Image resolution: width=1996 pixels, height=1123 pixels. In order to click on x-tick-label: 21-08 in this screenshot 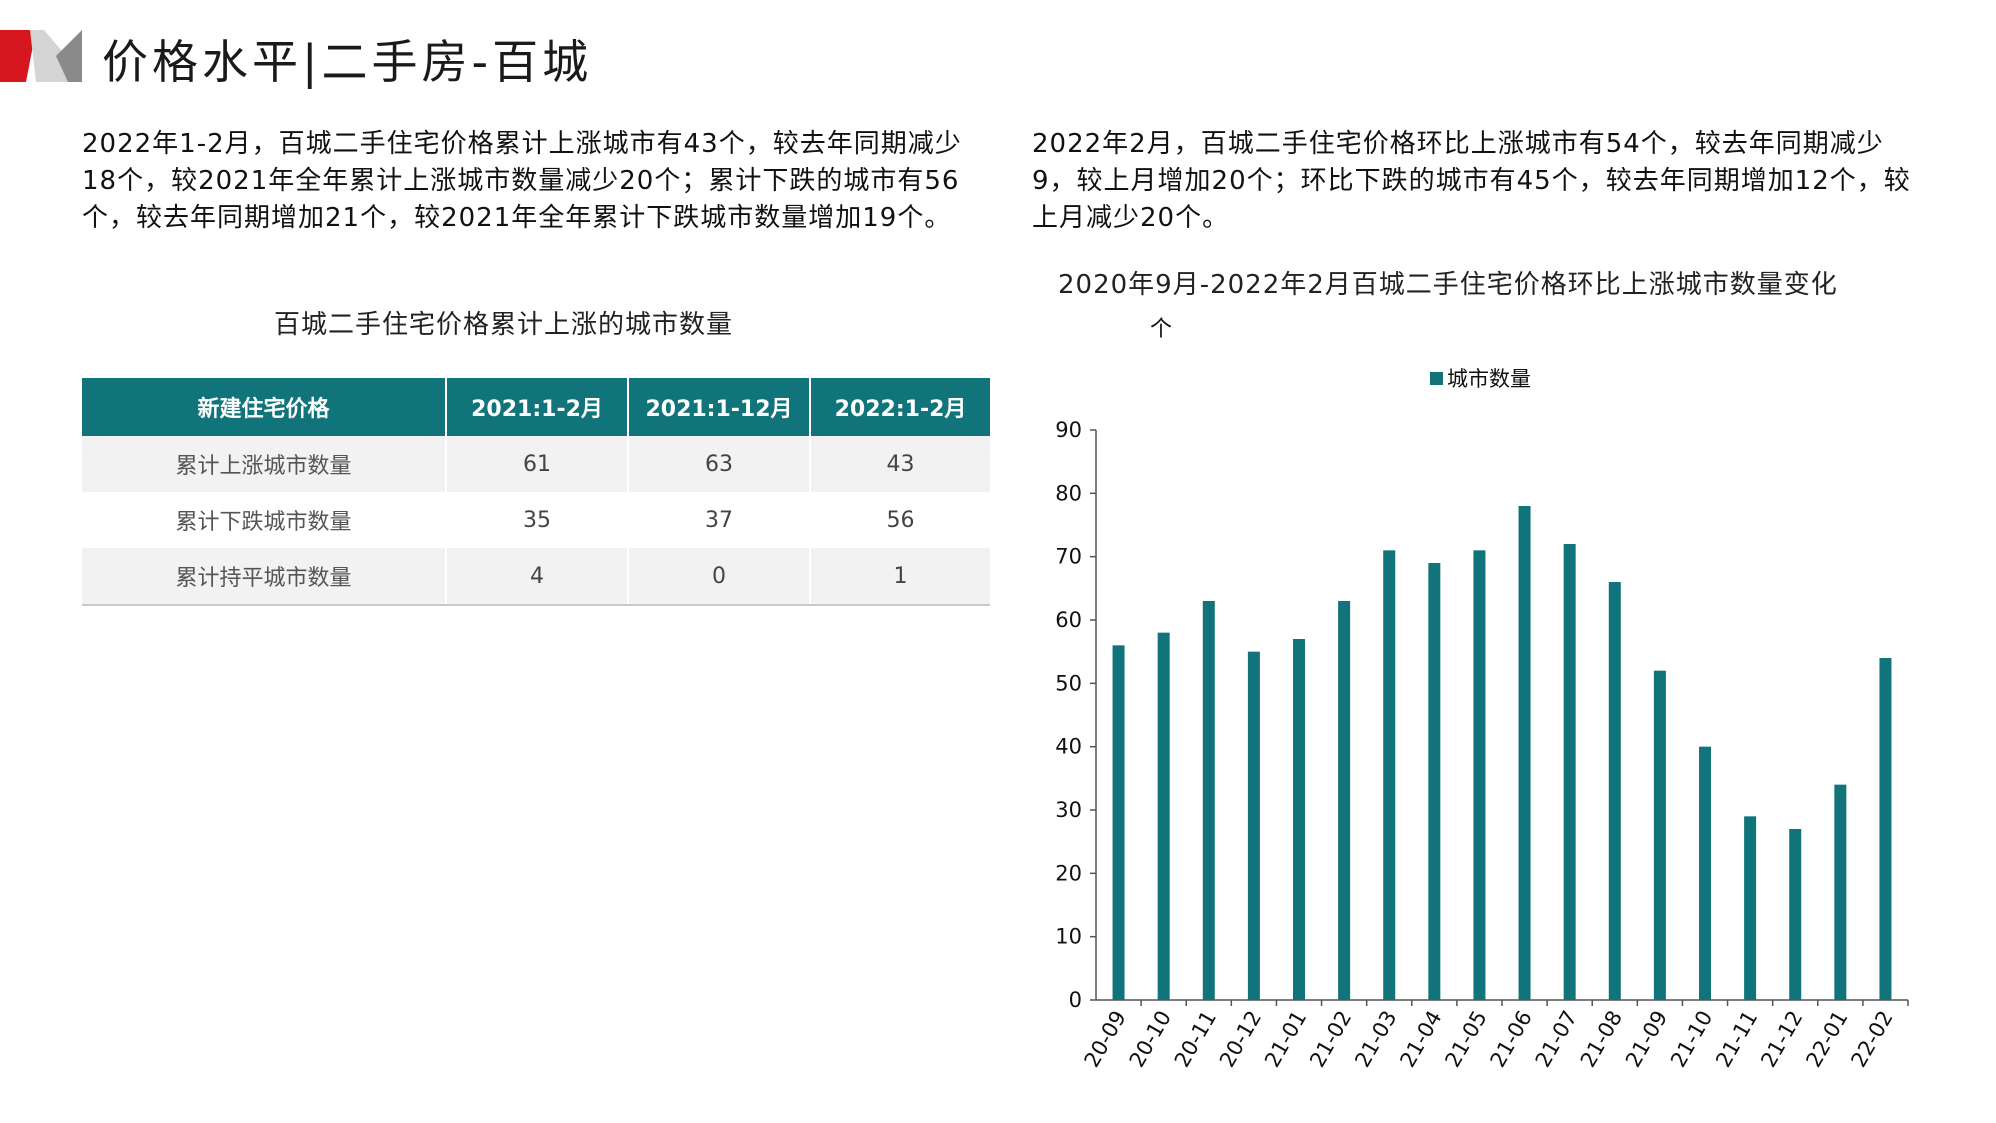, I will do `click(1601, 1039)`.